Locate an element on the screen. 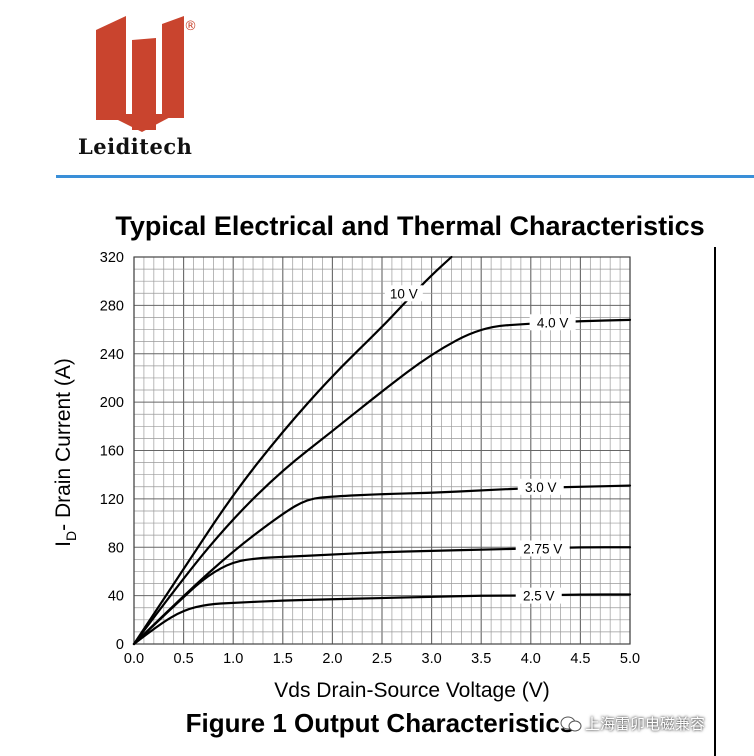 Image resolution: width=754 pixels, height=756 pixels. x-tick-label: 0.5 is located at coordinates (184, 659).